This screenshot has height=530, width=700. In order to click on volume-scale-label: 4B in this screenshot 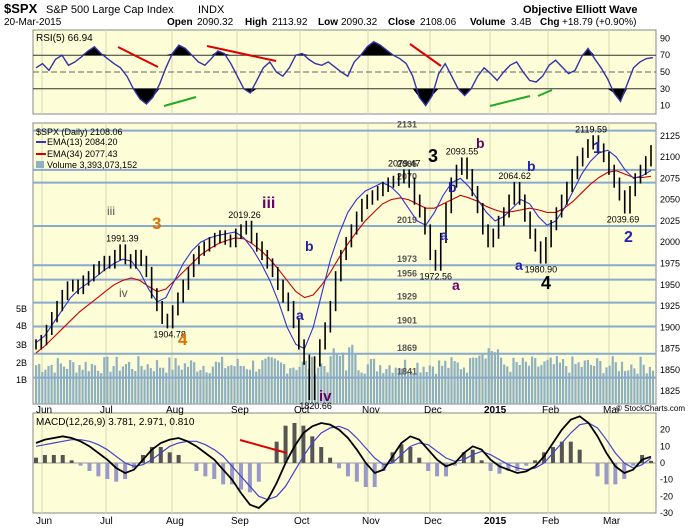, I will do `click(21, 326)`.